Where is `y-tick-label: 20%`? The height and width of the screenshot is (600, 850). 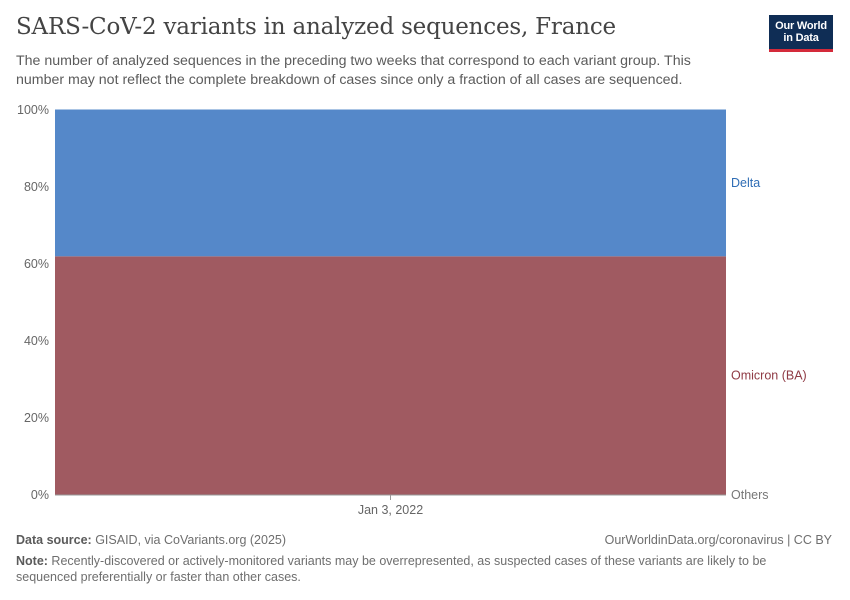
y-tick-label: 20% is located at coordinates (36, 418).